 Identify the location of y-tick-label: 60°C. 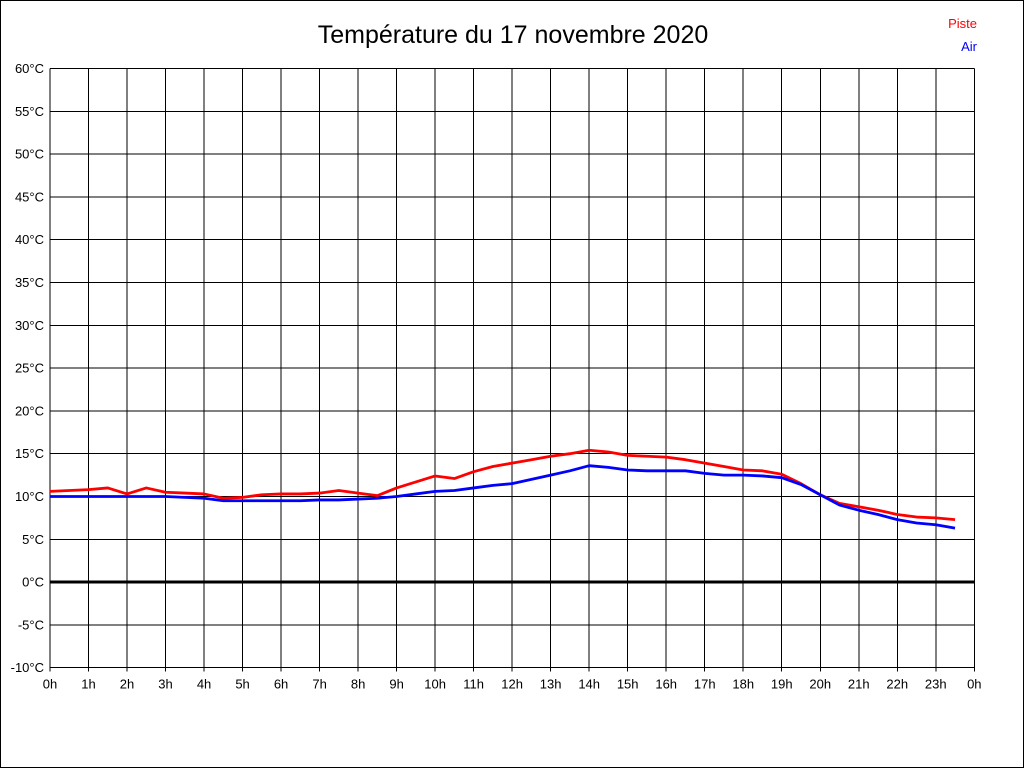
(29, 68).